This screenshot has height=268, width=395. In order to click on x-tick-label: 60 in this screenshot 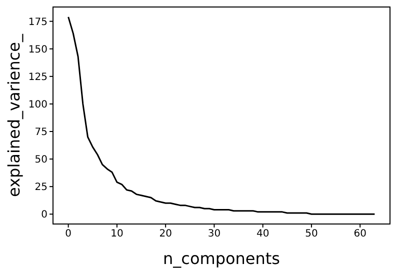, I will do `click(360, 234)`.